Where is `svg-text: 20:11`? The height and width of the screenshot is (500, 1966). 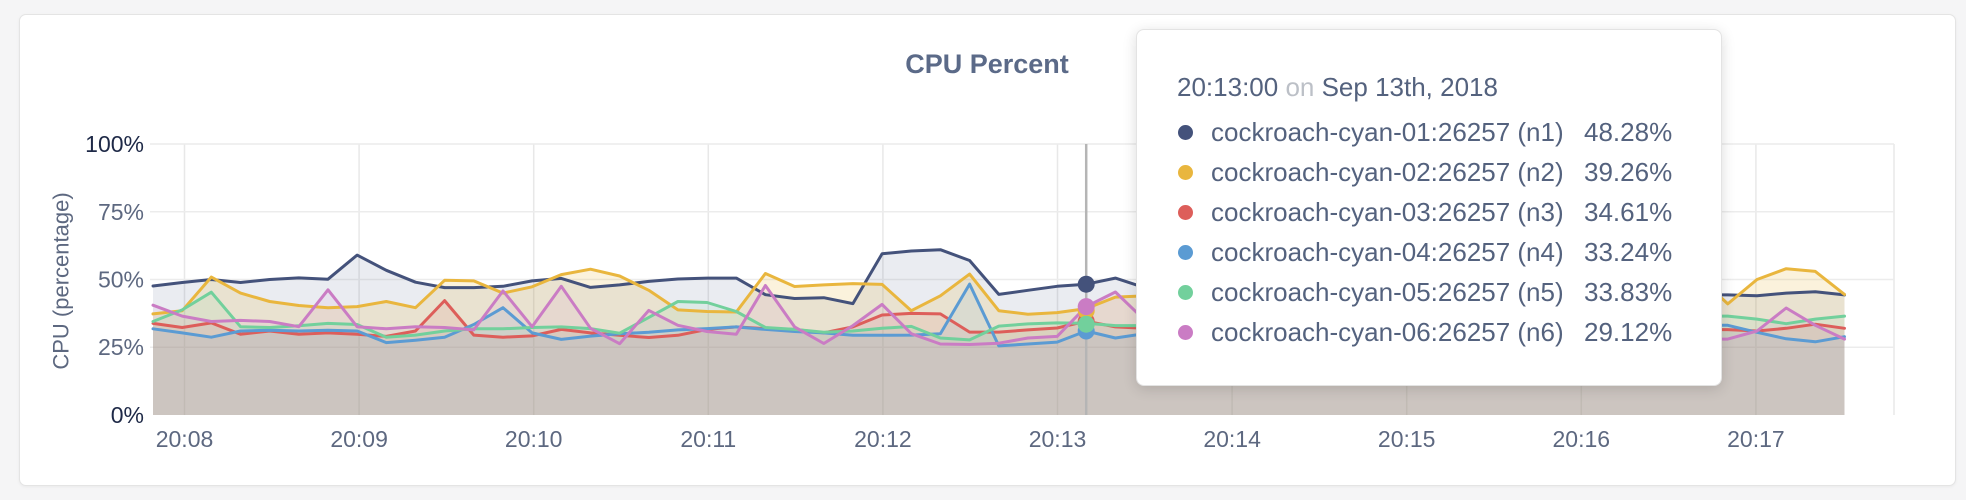
svg-text: 20:11 is located at coordinates (708, 439).